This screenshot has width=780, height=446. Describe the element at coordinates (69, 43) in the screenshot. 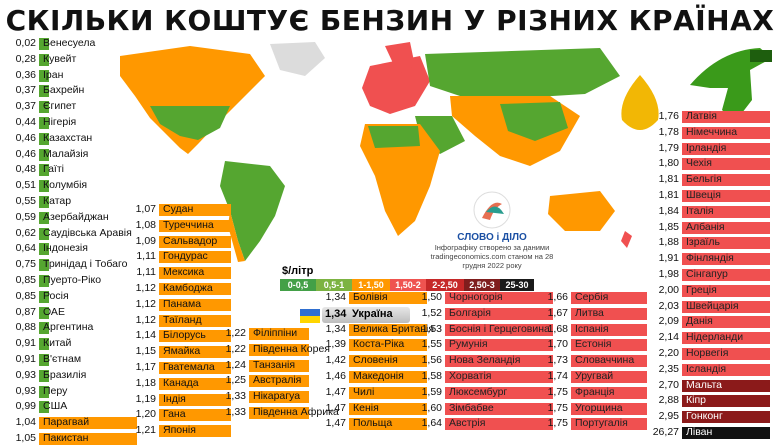

I see `country-name: Венесуела` at that location.